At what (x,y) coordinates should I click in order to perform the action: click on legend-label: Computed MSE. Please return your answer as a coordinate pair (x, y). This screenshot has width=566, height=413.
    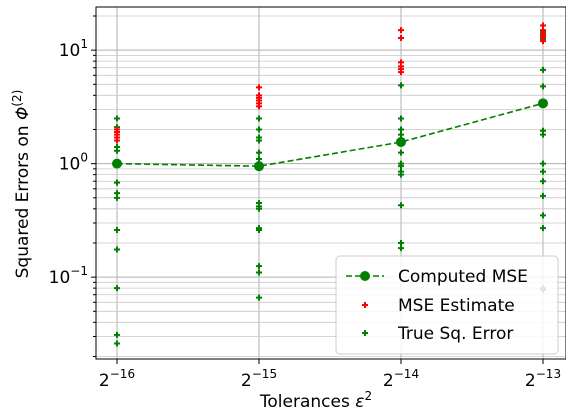
    Looking at the image, I should click on (463, 277).